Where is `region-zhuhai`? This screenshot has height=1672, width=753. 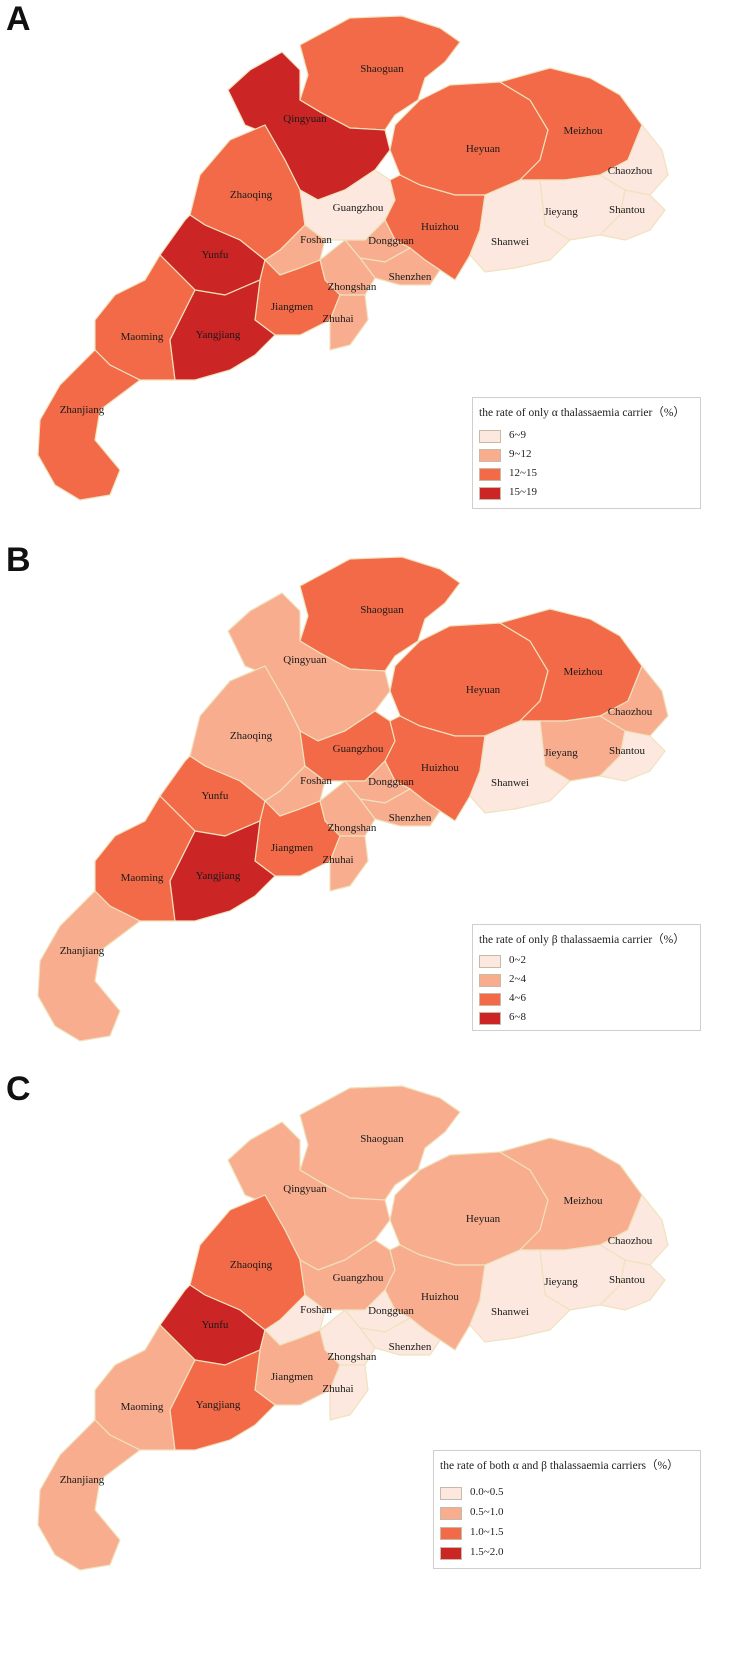 region-zhuhai is located at coordinates (349, 863).